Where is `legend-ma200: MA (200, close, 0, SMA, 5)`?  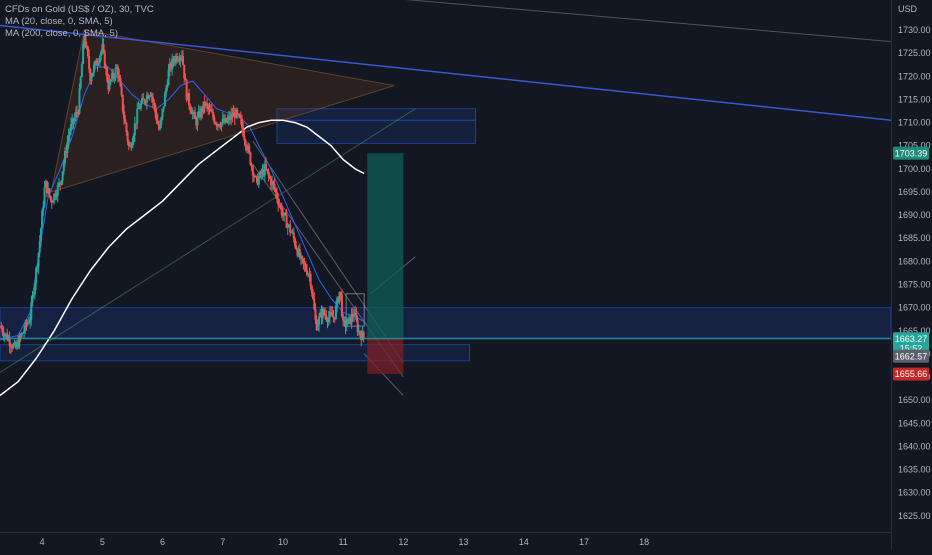
legend-ma200: MA (200, close, 0, SMA, 5) is located at coordinates (61, 33).